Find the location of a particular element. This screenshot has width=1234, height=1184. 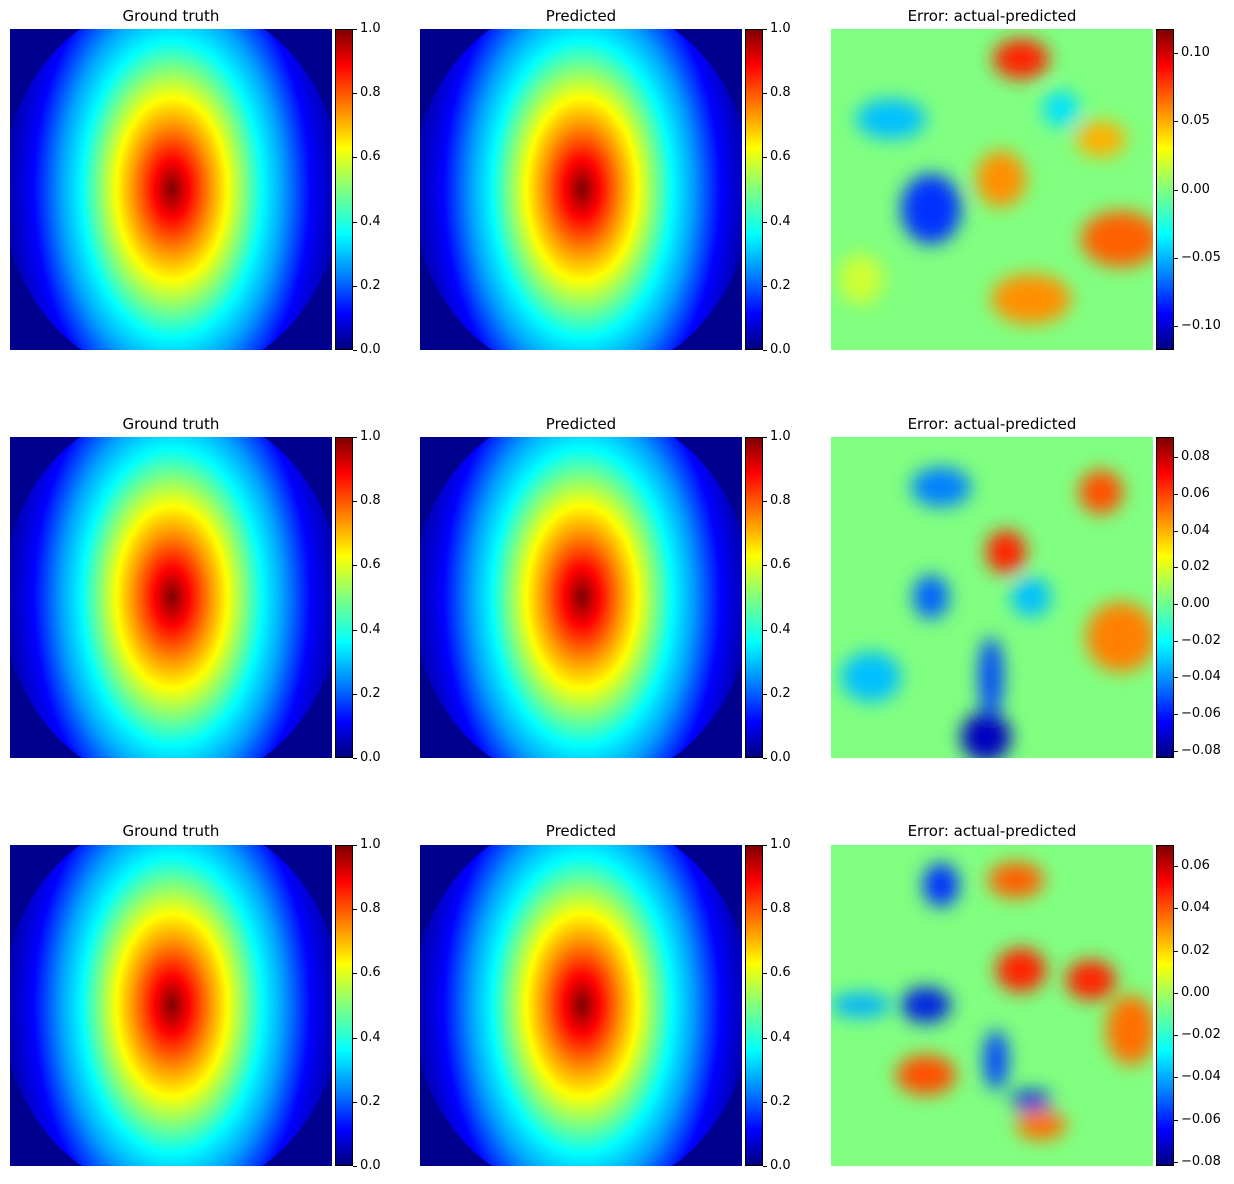

colorbar-tick-label: 0.08 is located at coordinates (1195, 456).